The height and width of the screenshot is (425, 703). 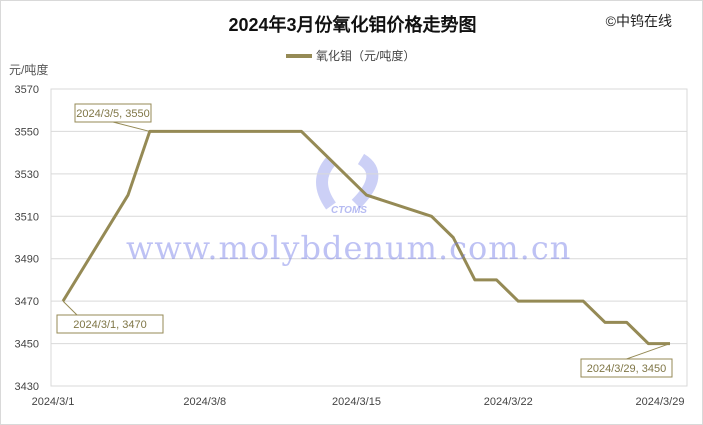 I want to click on y-tick-label: 3570, so click(x=27, y=90).